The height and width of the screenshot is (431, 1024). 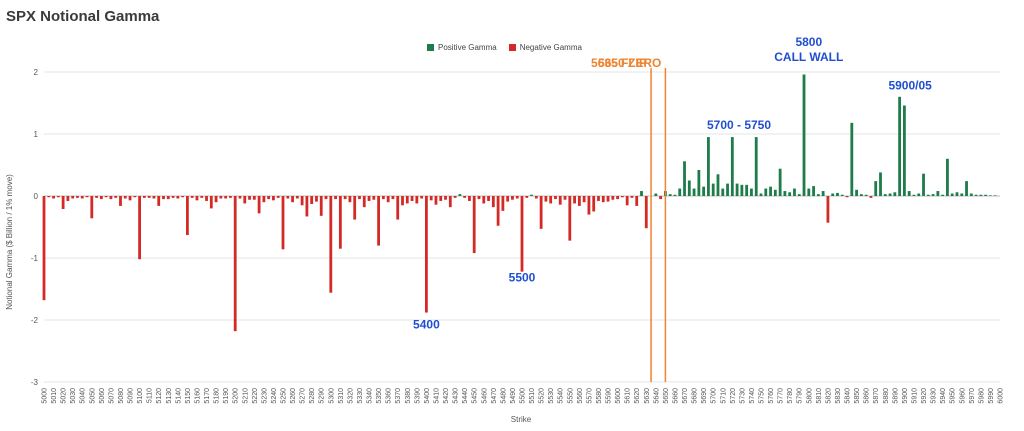 What do you see at coordinates (943, 396) in the screenshot?
I see `x-tick-label: 5940` at bounding box center [943, 396].